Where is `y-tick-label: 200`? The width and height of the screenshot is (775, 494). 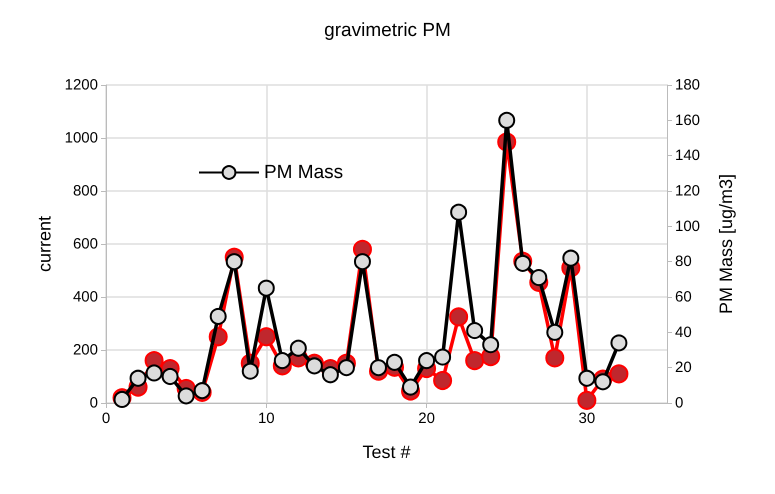
y-tick-label: 200 is located at coordinates (85, 350).